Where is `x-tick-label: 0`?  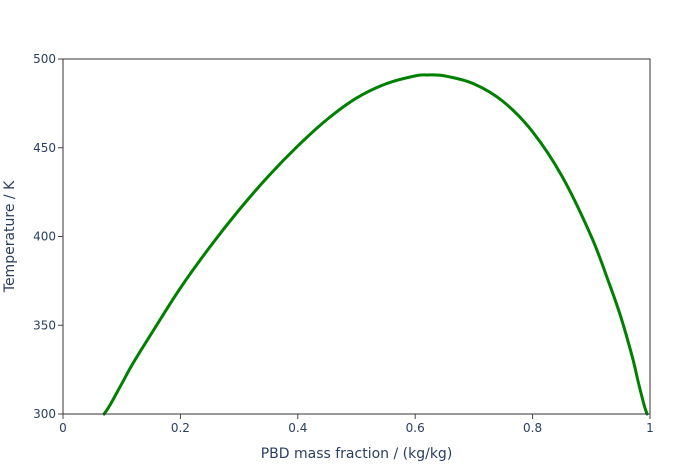
x-tick-label: 0 is located at coordinates (63, 428).